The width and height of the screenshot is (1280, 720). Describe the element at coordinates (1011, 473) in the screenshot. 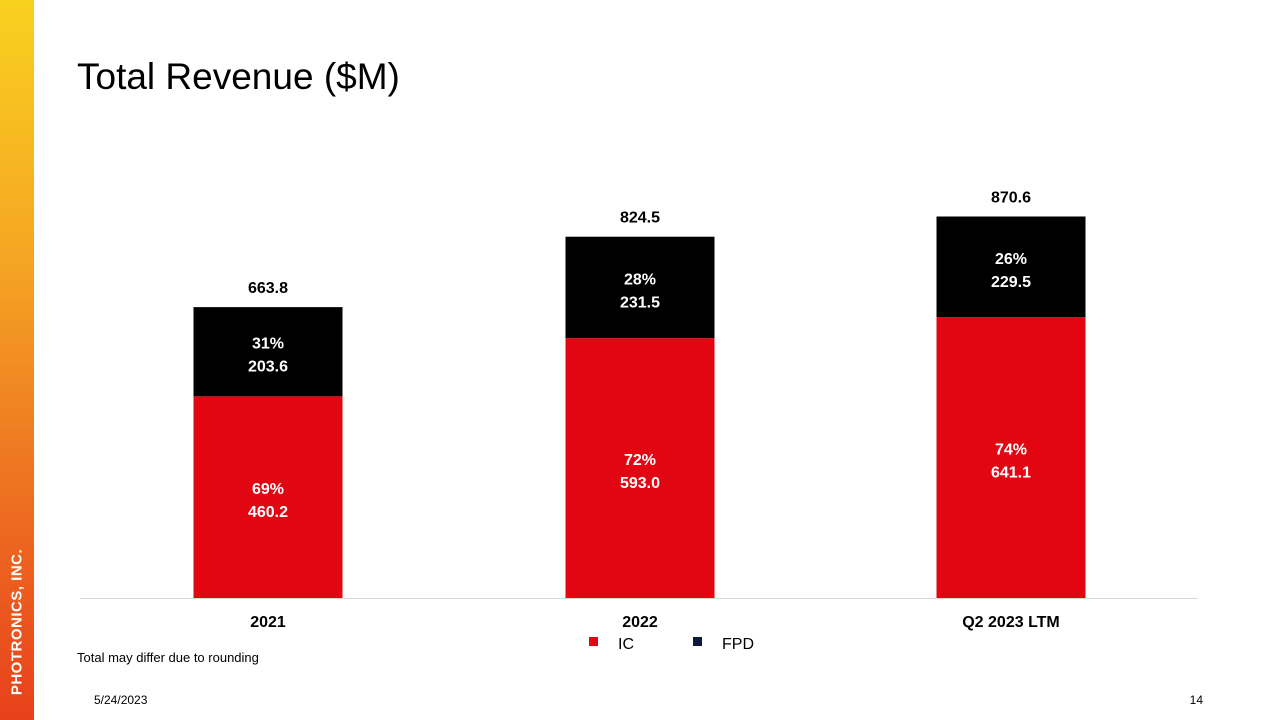

I see `bar-value-label-ic-2: 641.1` at that location.